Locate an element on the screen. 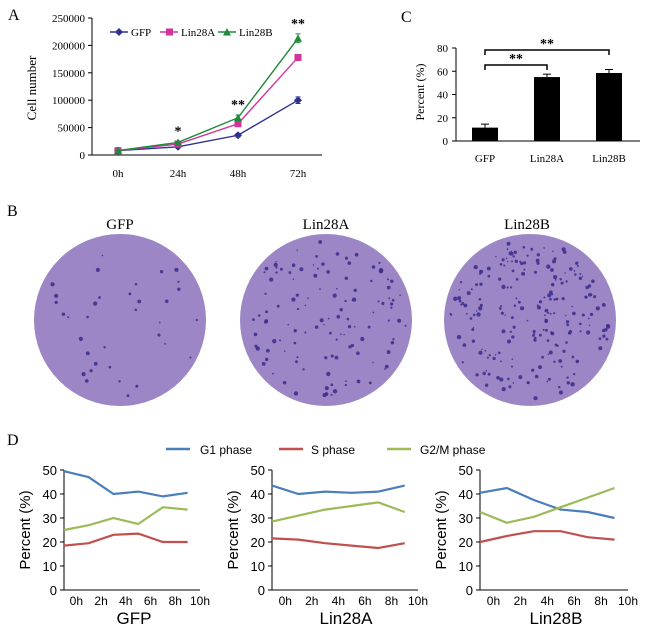 The height and width of the screenshot is (628, 650). x-tick-label-8h: 8h is located at coordinates (175, 601).